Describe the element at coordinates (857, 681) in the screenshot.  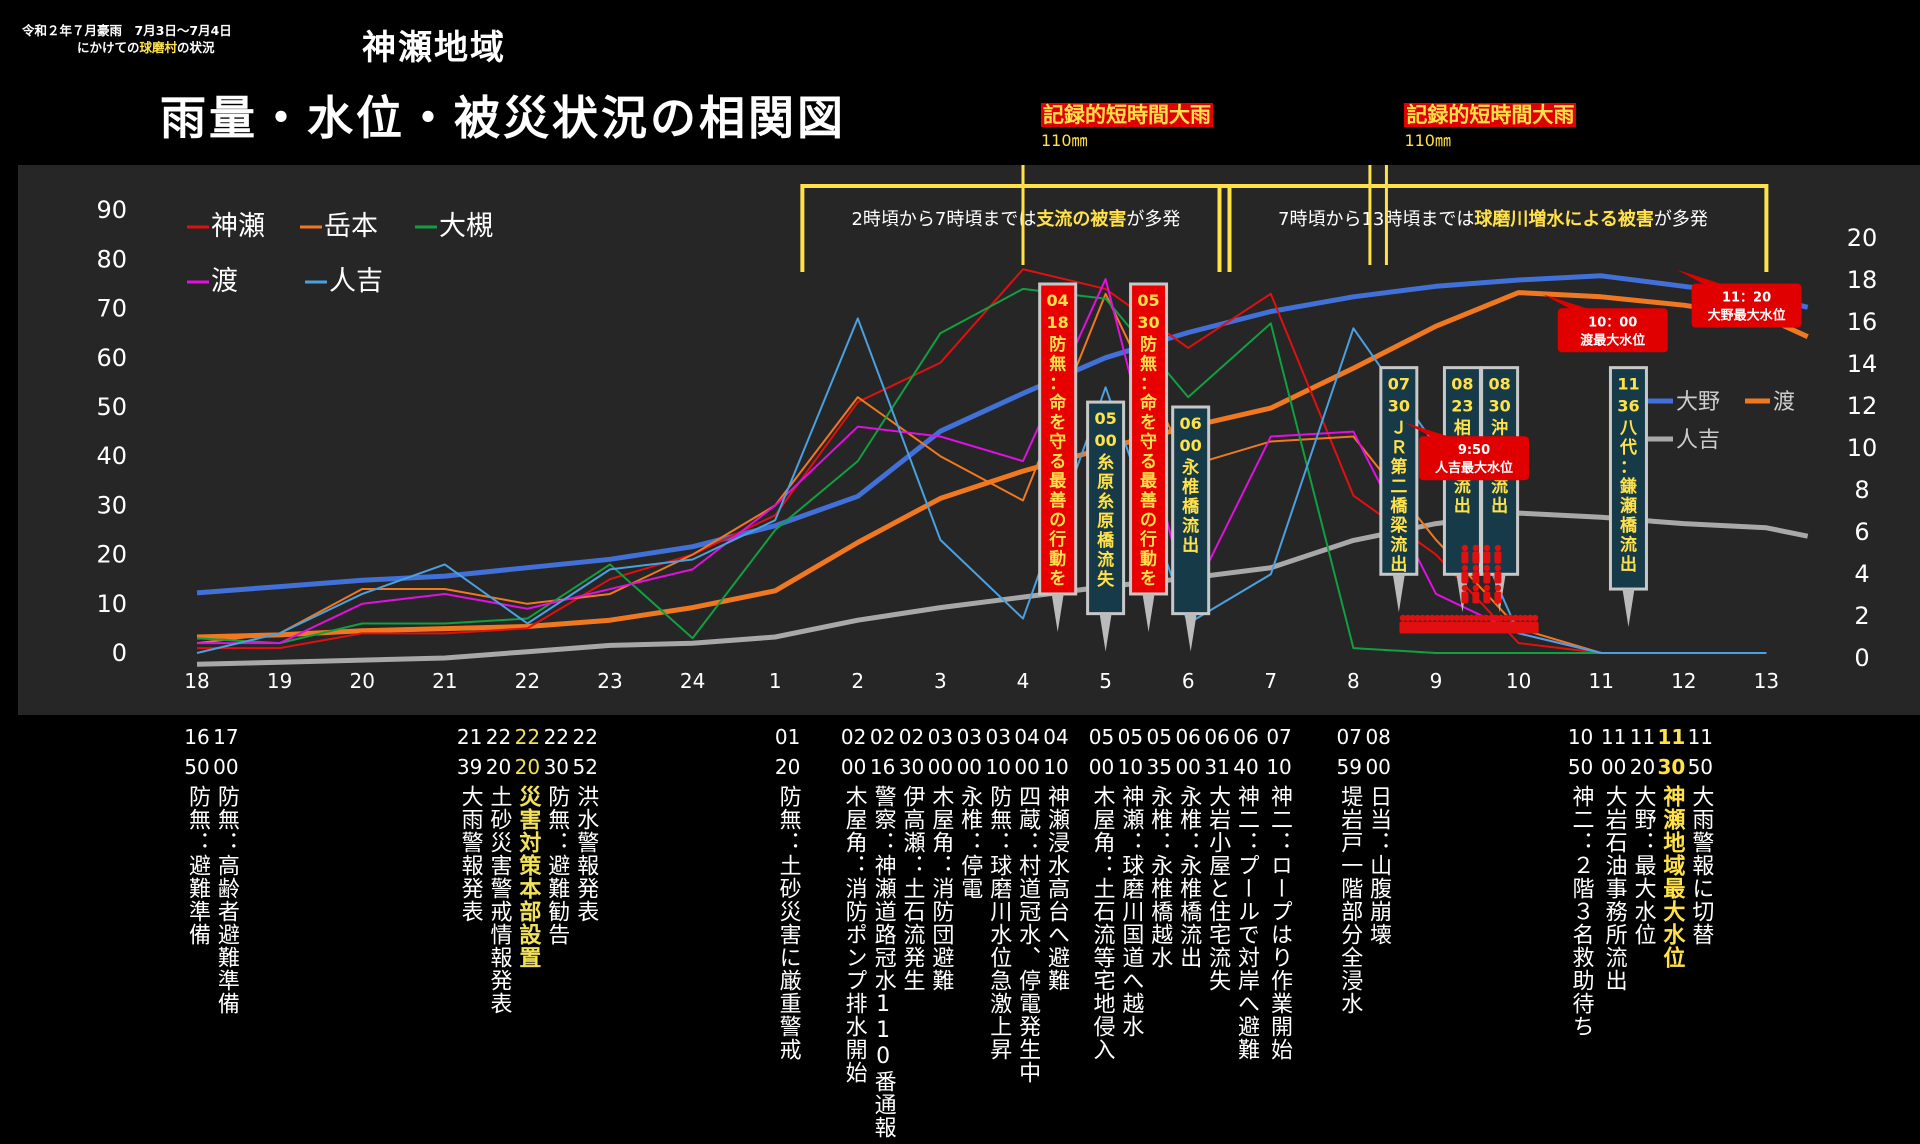
I see `x-tick-label: 2` at that location.